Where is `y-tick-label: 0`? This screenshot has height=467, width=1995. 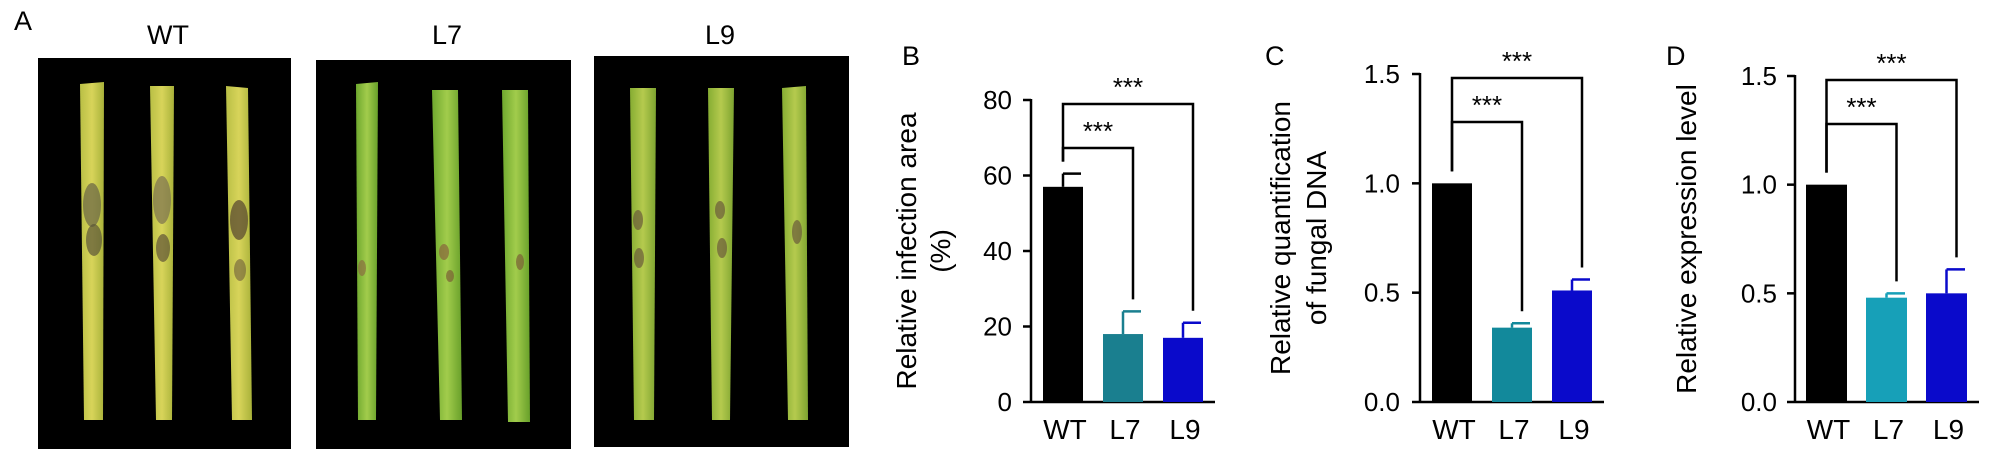 y-tick-label: 0 is located at coordinates (1005, 402).